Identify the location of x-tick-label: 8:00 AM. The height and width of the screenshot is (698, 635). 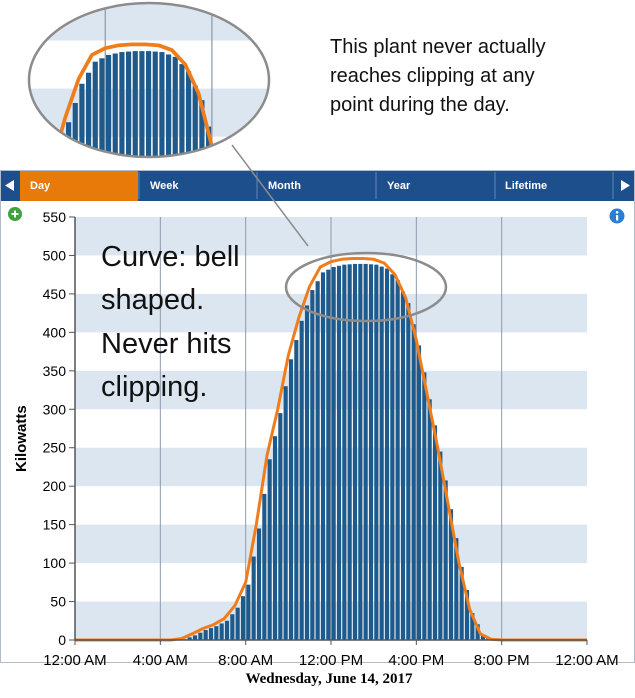
(245, 660).